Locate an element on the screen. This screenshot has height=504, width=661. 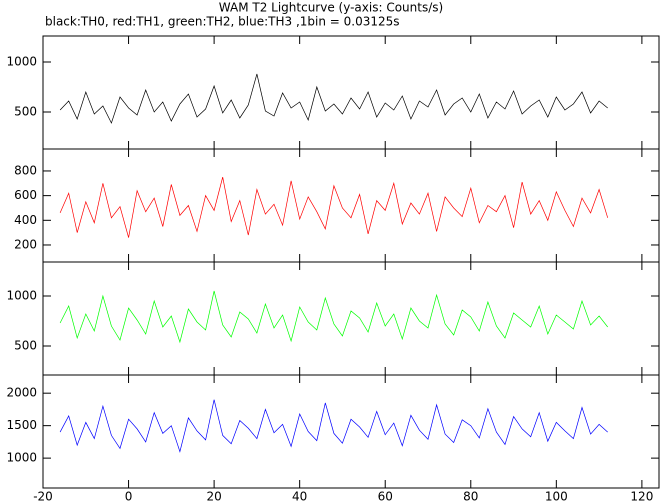
x-tick-label: 0 is located at coordinates (129, 497).